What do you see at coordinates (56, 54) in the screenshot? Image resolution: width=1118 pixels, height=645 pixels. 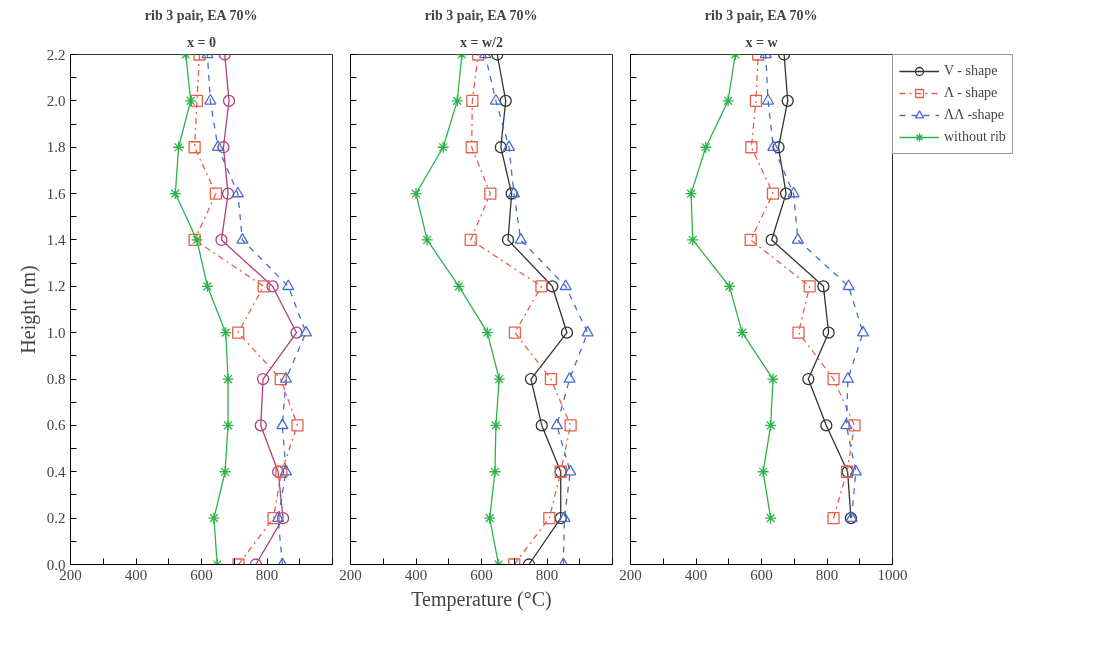 I see `y-tick-label: 2.2` at bounding box center [56, 54].